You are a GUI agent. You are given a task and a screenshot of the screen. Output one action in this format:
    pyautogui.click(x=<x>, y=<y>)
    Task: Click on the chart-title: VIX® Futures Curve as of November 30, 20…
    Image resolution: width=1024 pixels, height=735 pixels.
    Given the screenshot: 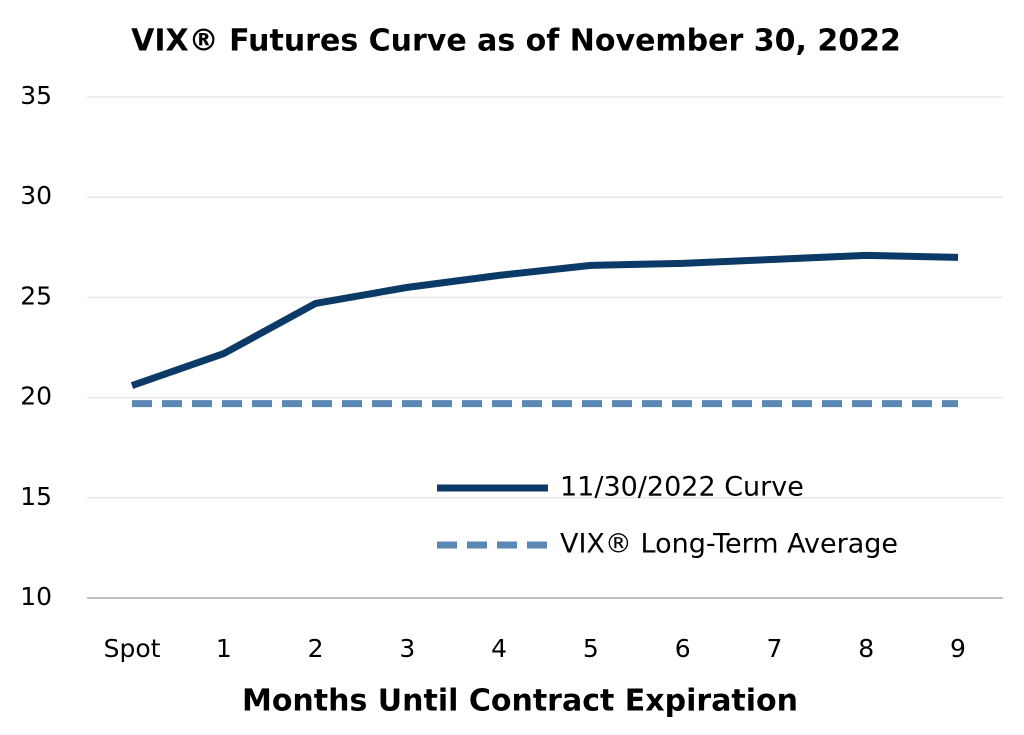 What is the action you would take?
    pyautogui.click(x=516, y=41)
    